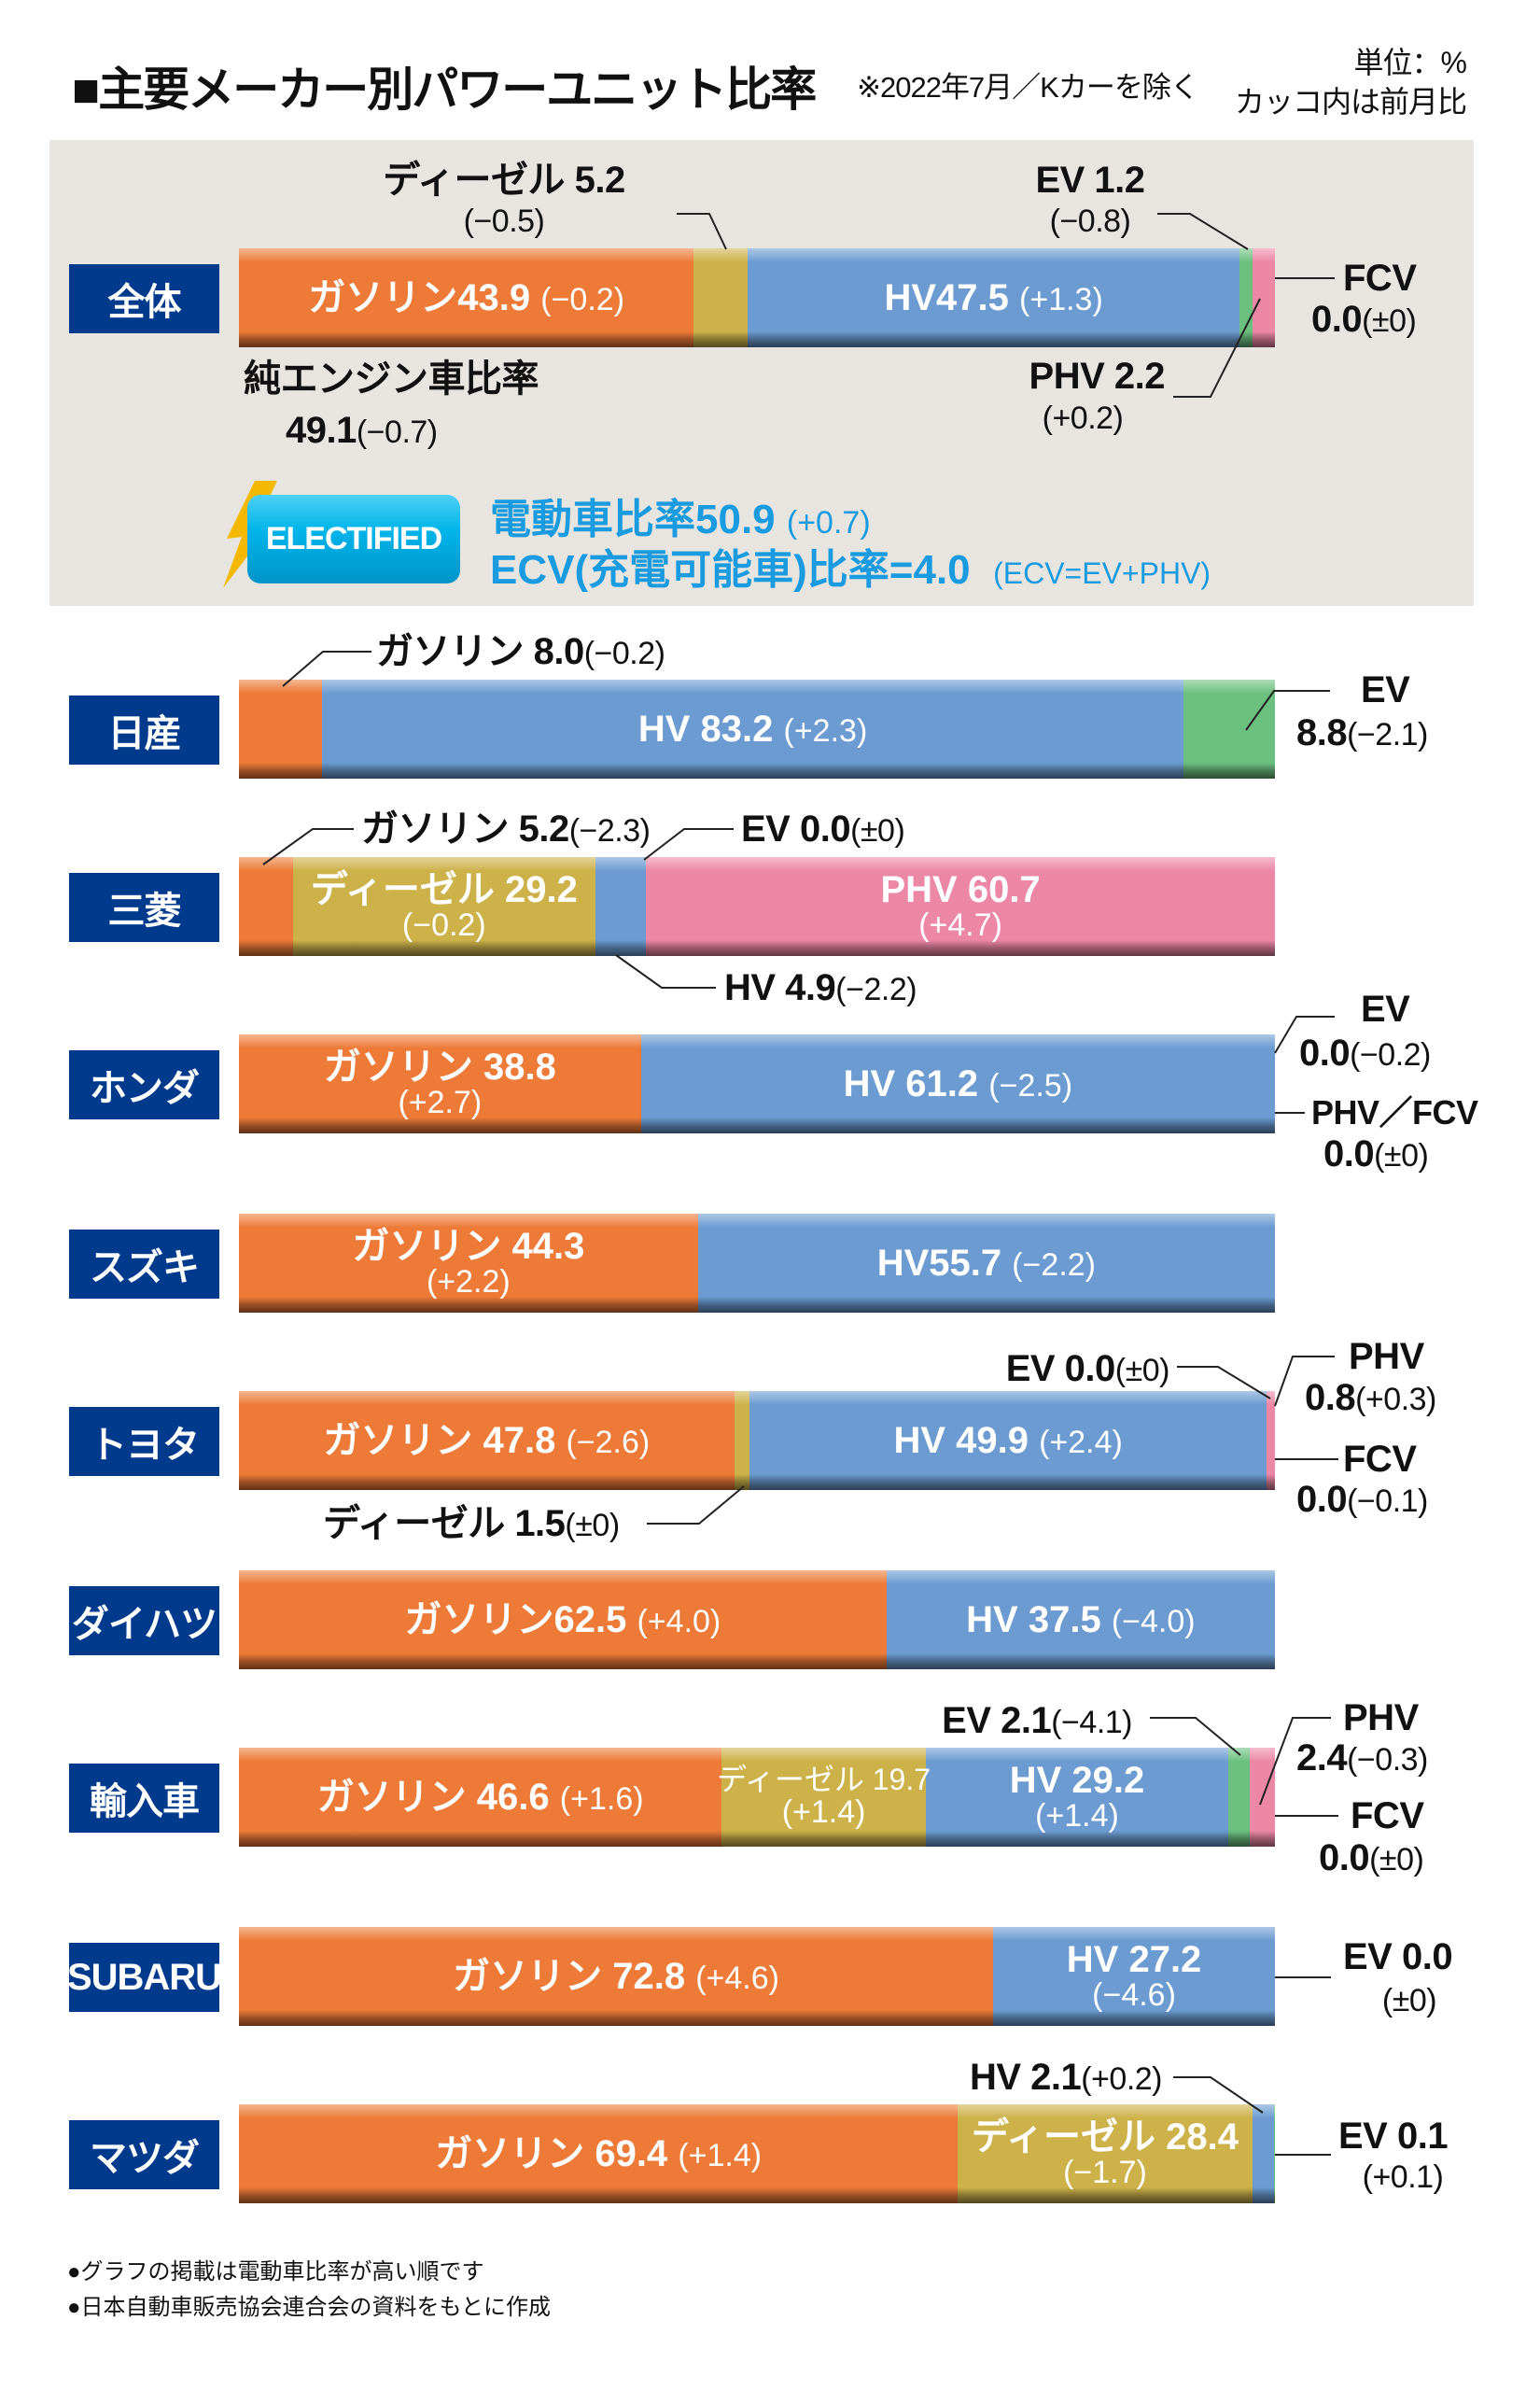  What do you see at coordinates (1033, 1619) in the screenshot?
I see `segment-label: HV 37.5` at bounding box center [1033, 1619].